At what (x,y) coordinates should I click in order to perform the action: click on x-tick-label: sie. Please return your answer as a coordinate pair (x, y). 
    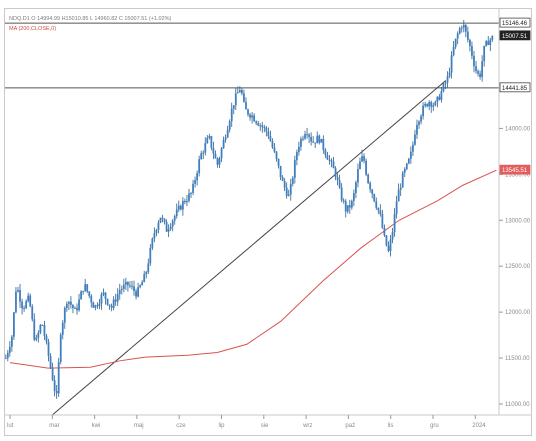
    Looking at the image, I should click on (265, 426).